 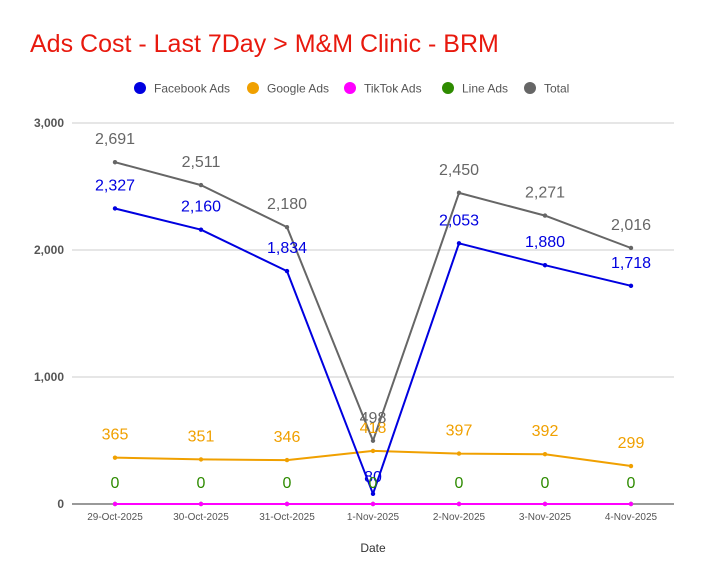 I want to click on legend-item: TikTok Ads, so click(x=383, y=89).